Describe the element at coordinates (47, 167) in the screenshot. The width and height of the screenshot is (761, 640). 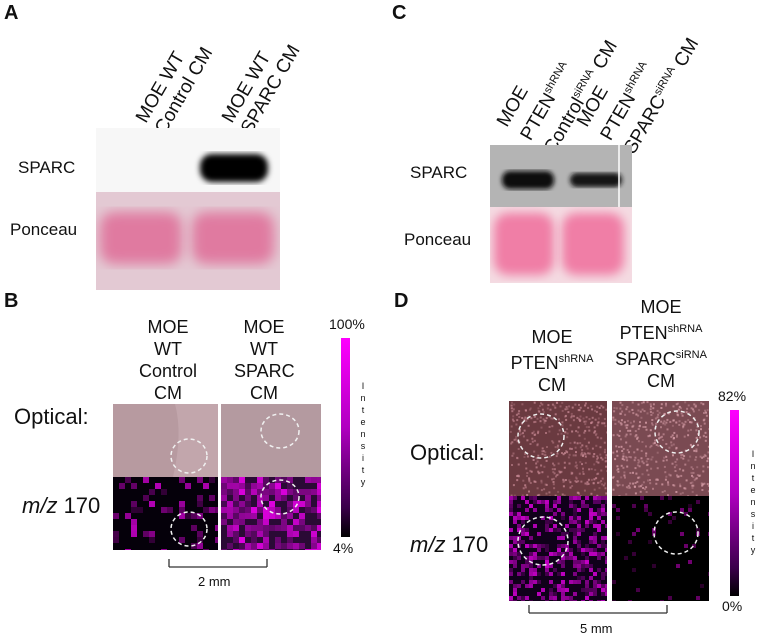
I see `row-label-sparc-a: SPARC` at that location.